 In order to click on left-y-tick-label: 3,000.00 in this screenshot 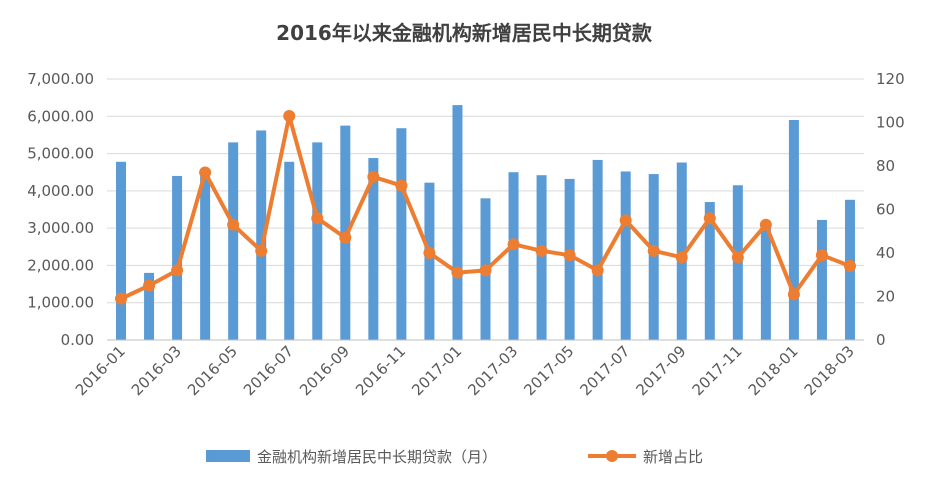, I will do `click(60, 228)`.